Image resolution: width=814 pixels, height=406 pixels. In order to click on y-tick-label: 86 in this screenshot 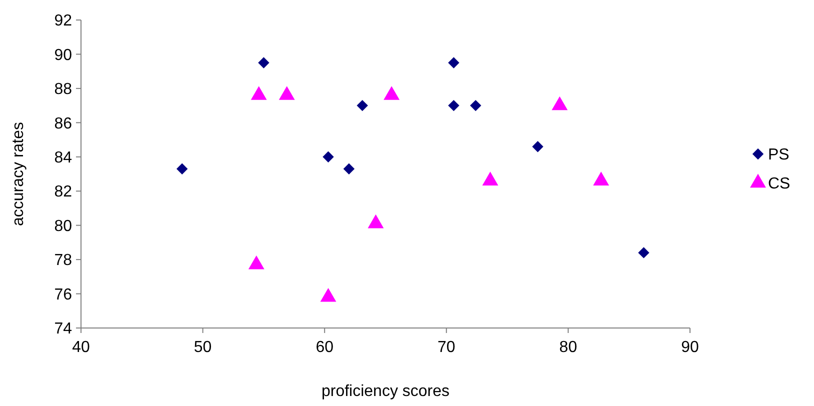, I will do `click(63, 123)`.